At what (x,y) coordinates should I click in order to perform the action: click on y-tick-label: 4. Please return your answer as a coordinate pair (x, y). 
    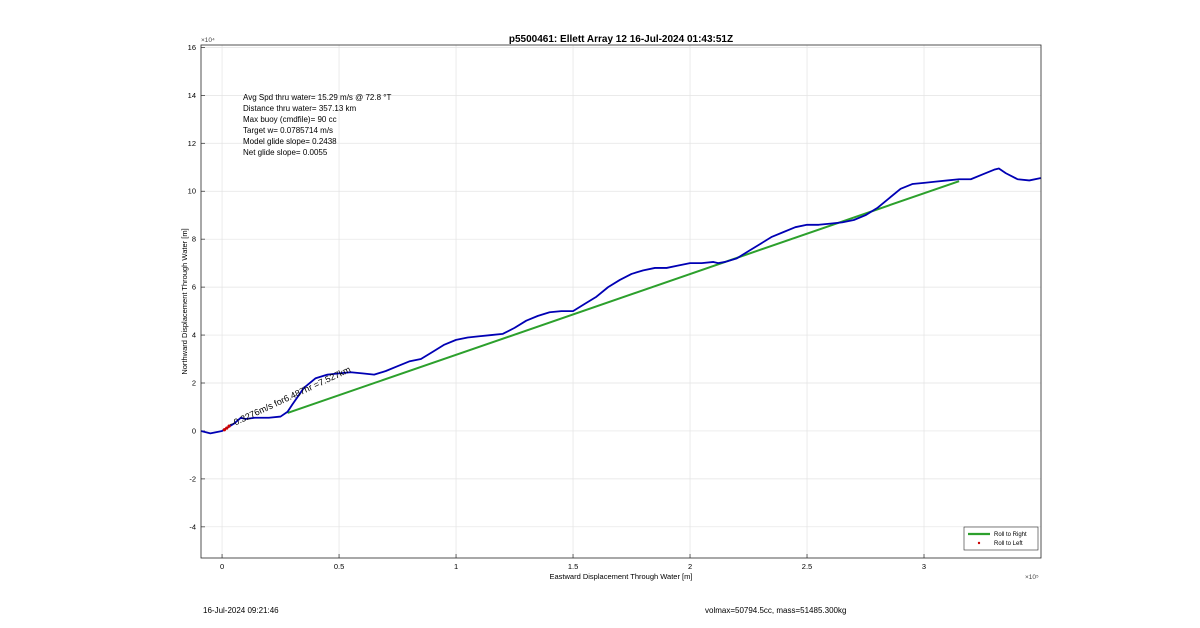
    Looking at the image, I should click on (194, 335).